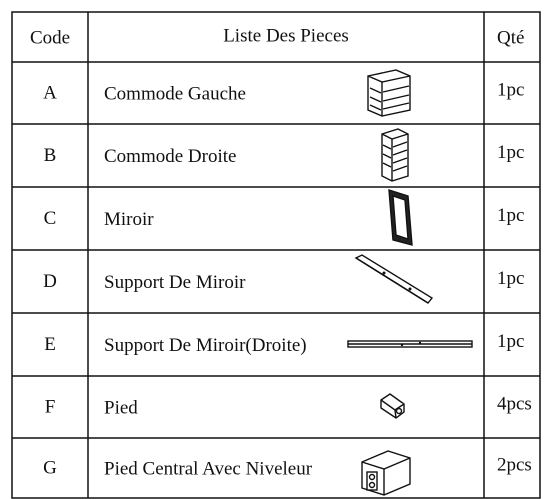 The height and width of the screenshot is (499, 544). I want to click on piece-cell: Commode Gauche, so click(175, 93).